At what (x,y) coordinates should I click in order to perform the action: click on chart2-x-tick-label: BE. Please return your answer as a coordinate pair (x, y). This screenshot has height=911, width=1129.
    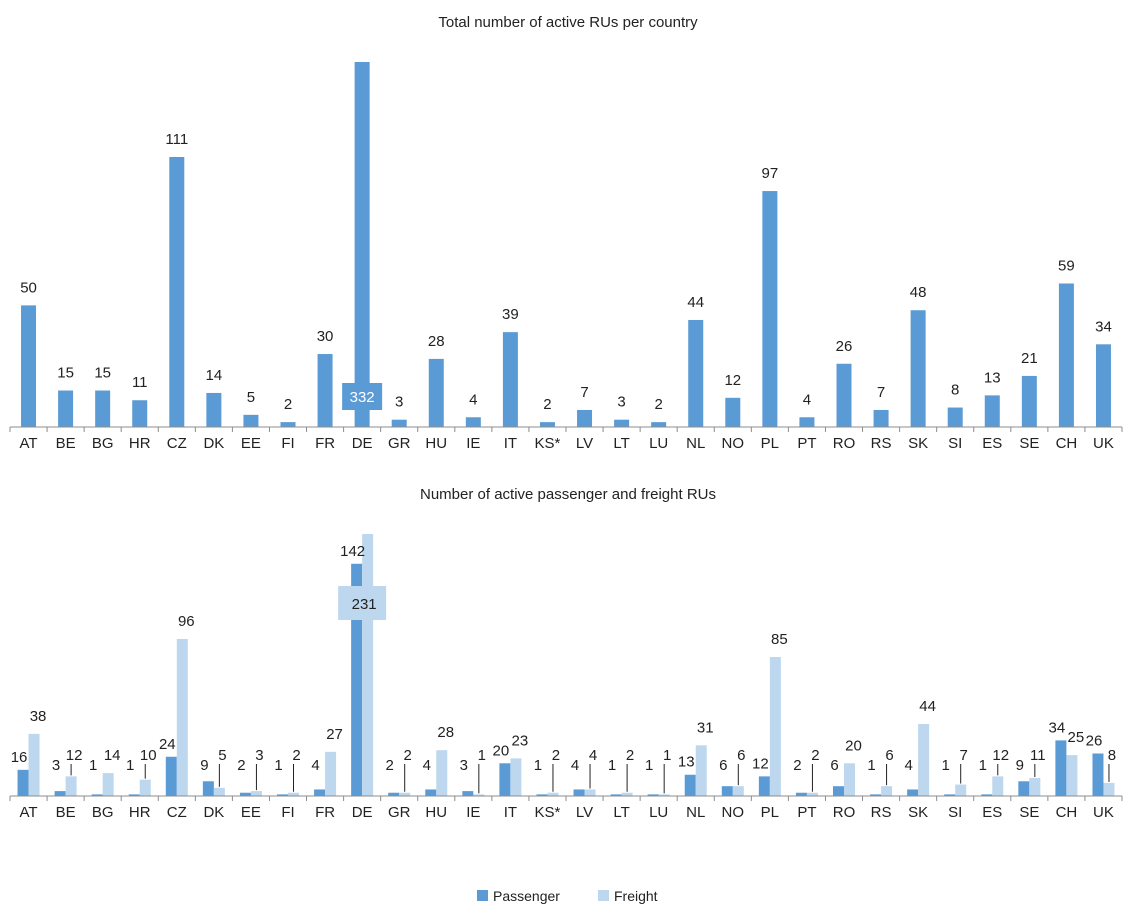
    Looking at the image, I should click on (66, 812).